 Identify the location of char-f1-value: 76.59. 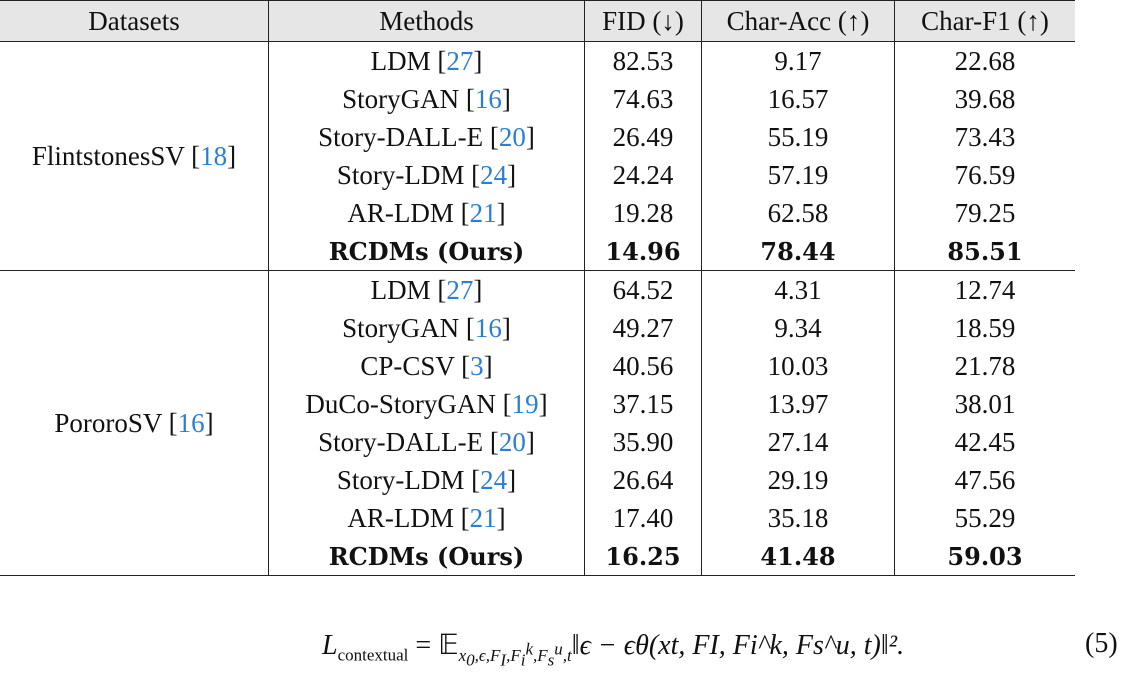
(985, 174).